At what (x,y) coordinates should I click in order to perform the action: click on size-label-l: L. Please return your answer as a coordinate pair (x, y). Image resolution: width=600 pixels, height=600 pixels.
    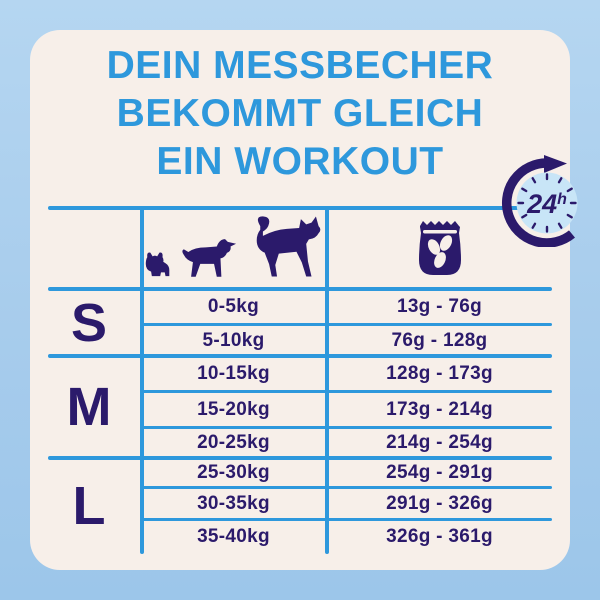
    Looking at the image, I should click on (89, 506).